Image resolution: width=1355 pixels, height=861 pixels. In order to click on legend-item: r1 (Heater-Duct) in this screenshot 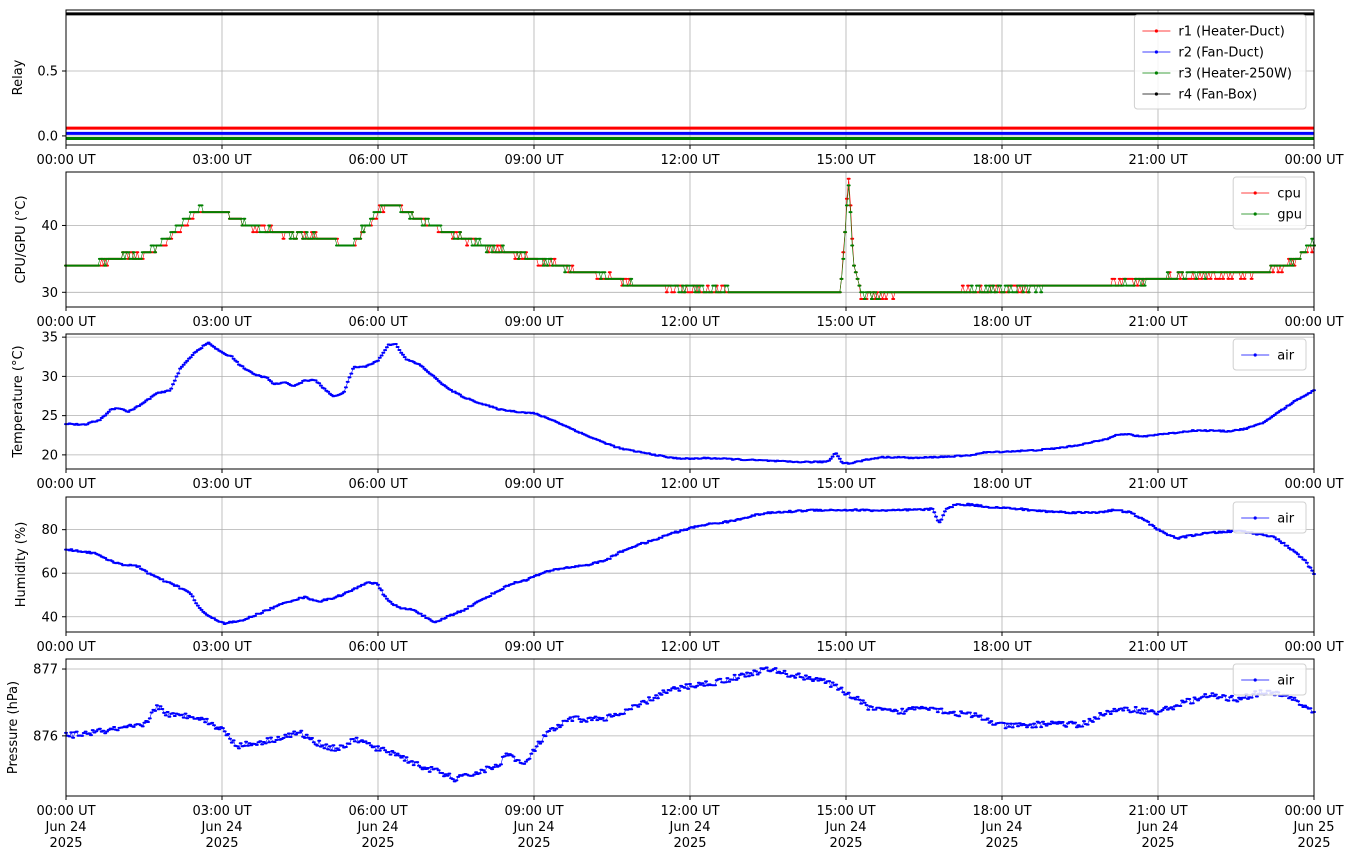, I will do `click(1213, 32)`.